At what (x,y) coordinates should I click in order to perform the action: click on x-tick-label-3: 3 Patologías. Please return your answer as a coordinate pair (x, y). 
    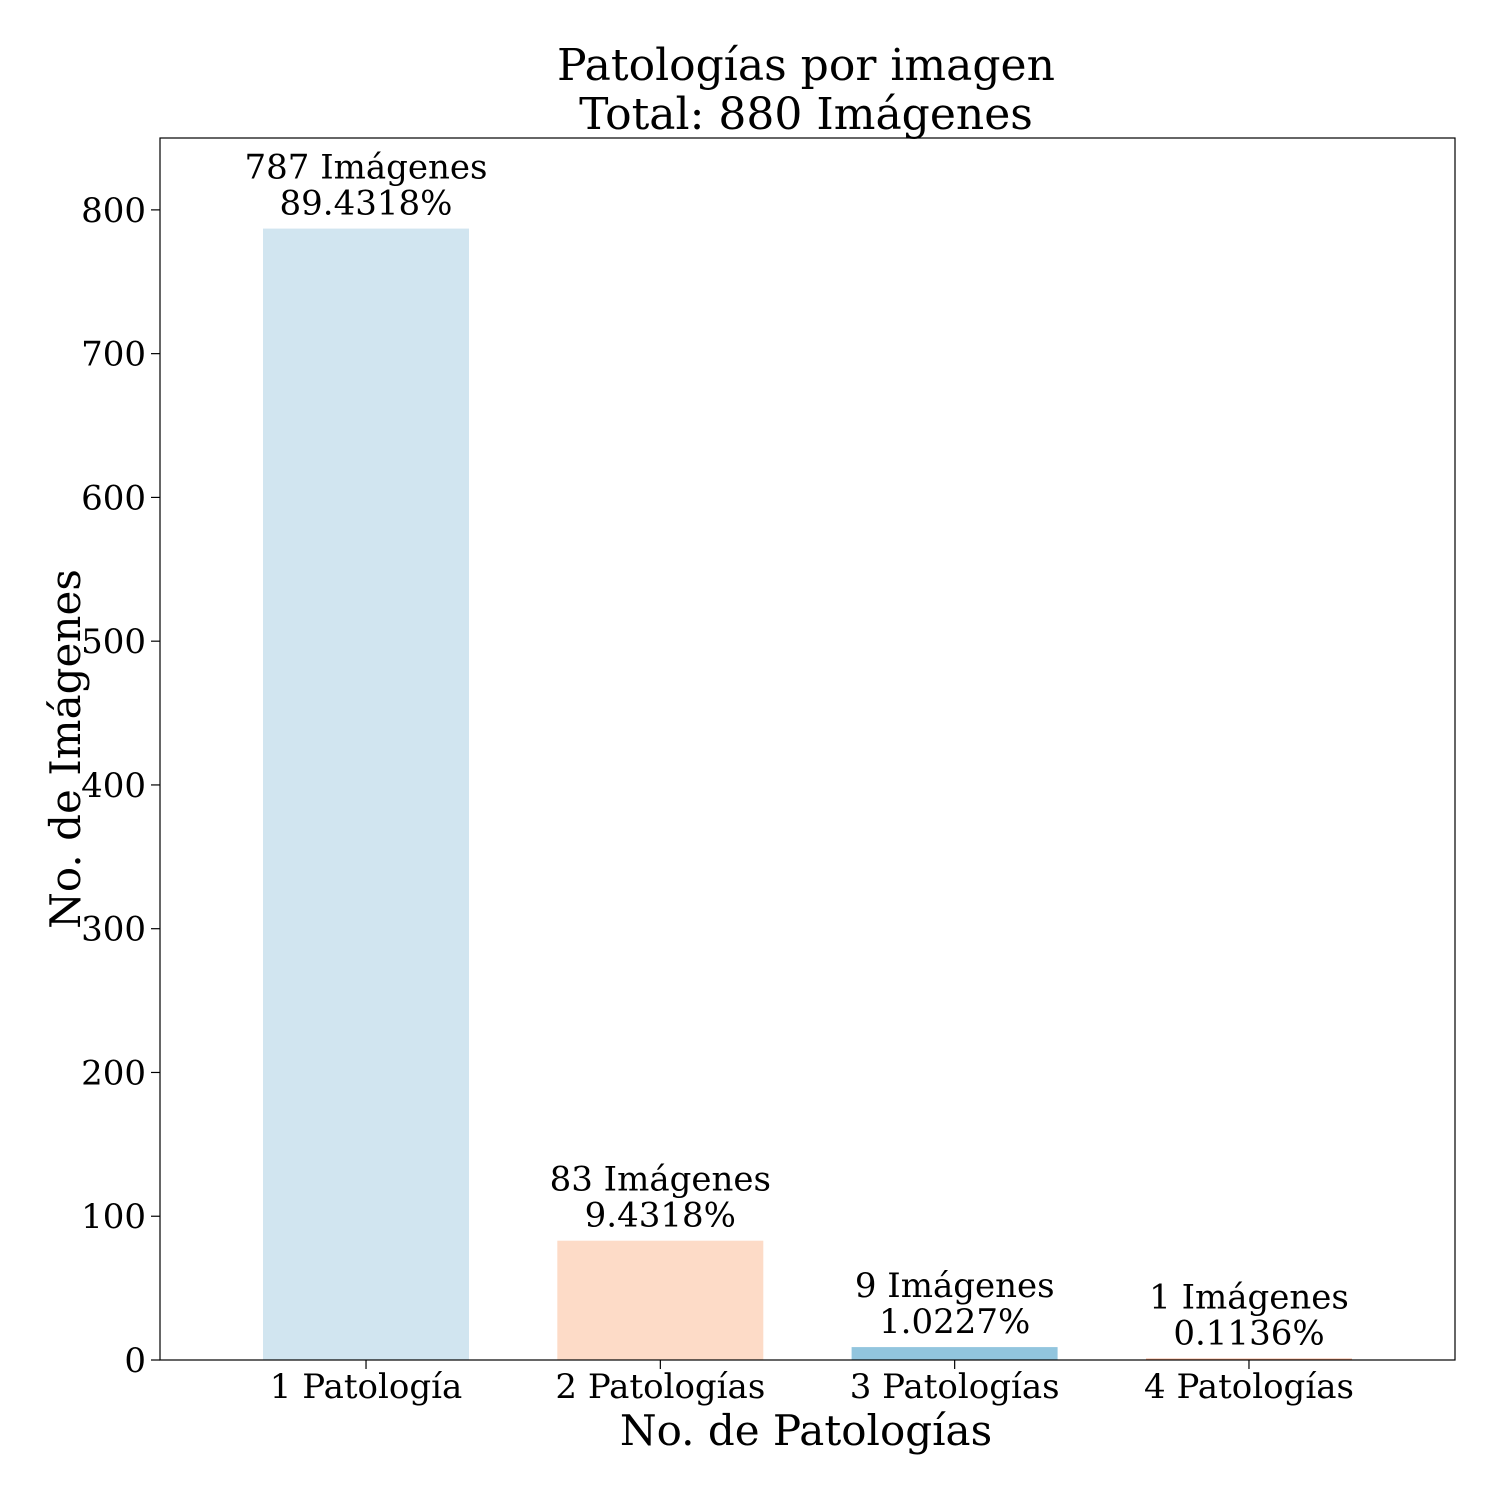
    Looking at the image, I should click on (955, 1387).